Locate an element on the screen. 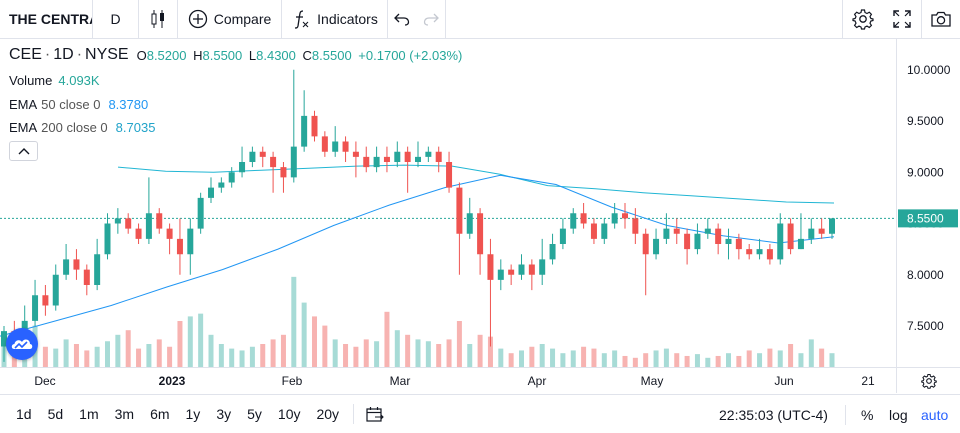 This screenshot has height=433, width=960. chart-type-button is located at coordinates (158, 19).